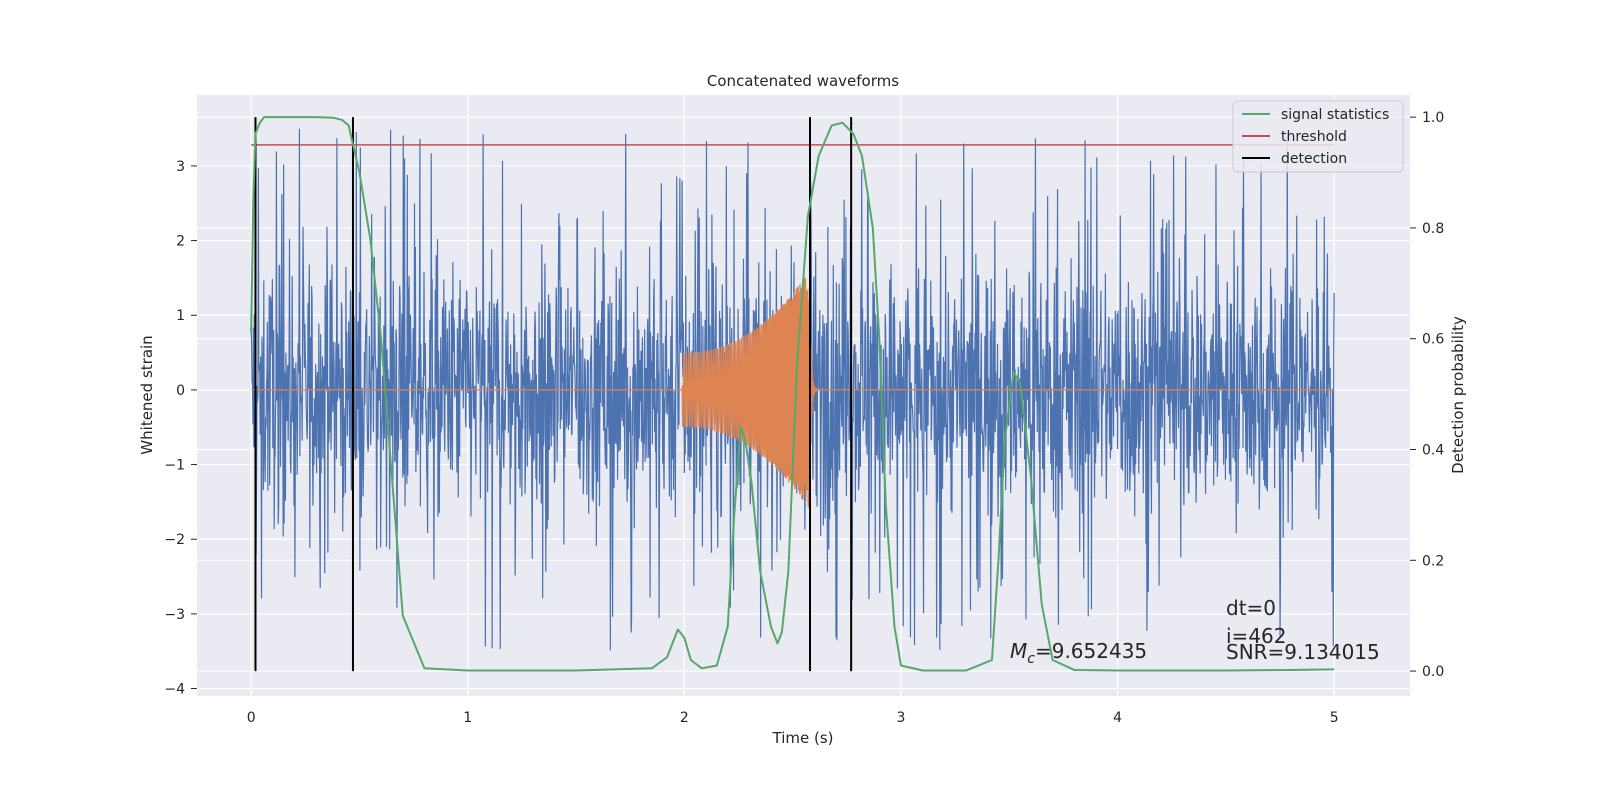  I want to click on y-left-tick-label: −3, so click(174, 615).